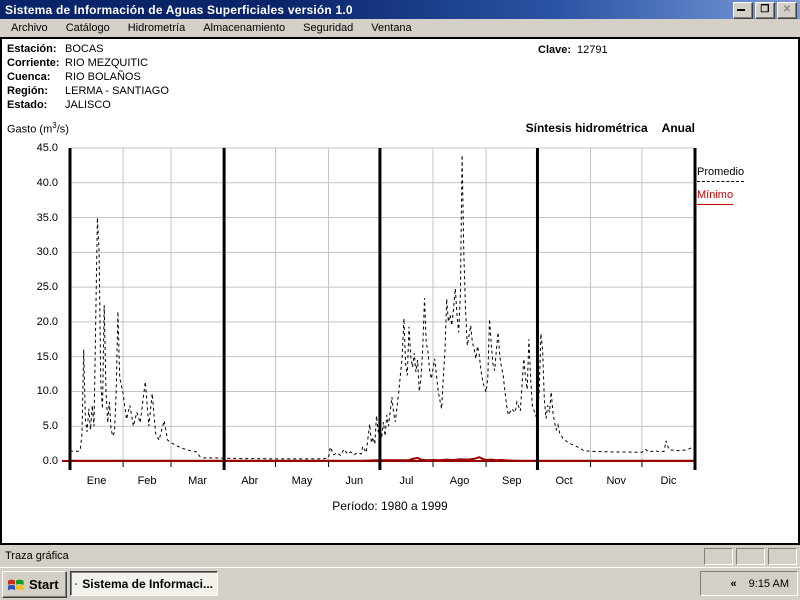 Image resolution: width=800 pixels, height=600 pixels. What do you see at coordinates (47, 391) in the screenshot?
I see `y-tick-label: 10.0` at bounding box center [47, 391].